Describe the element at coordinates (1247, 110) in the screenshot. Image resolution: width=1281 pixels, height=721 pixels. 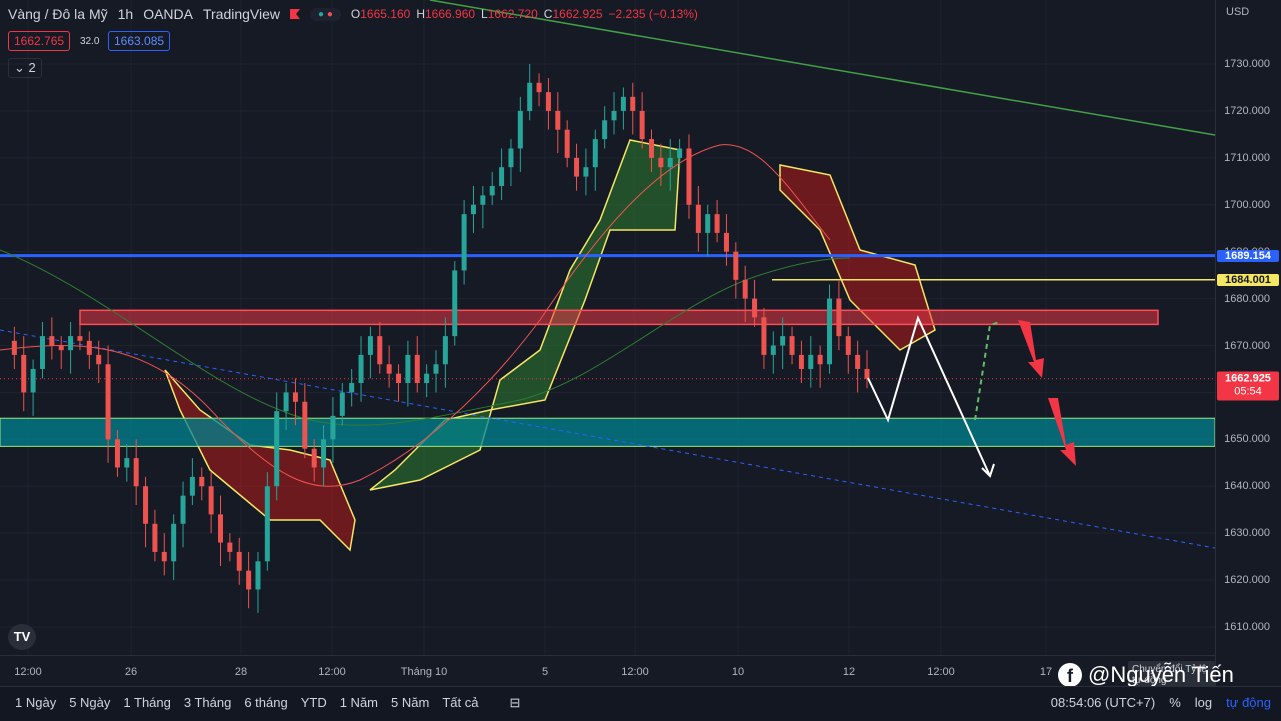
I see `price-tick-label: 1720.000` at that location.